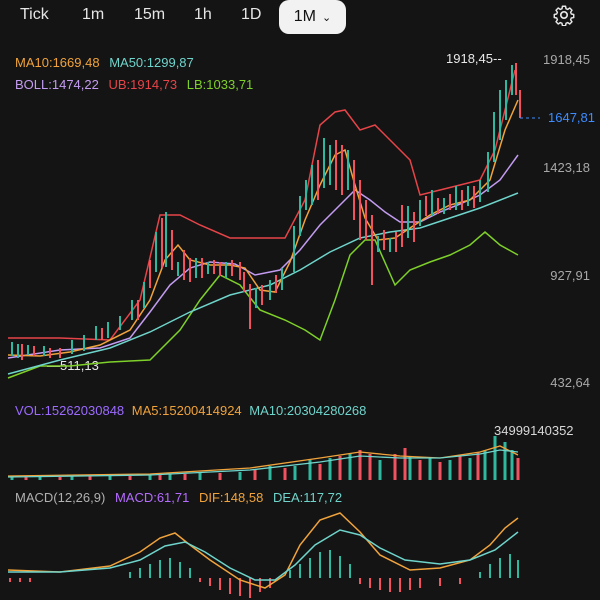 Image resolution: width=600 pixels, height=600 pixels. What do you see at coordinates (203, 14) in the screenshot?
I see `tab-1h: 1h` at bounding box center [203, 14].